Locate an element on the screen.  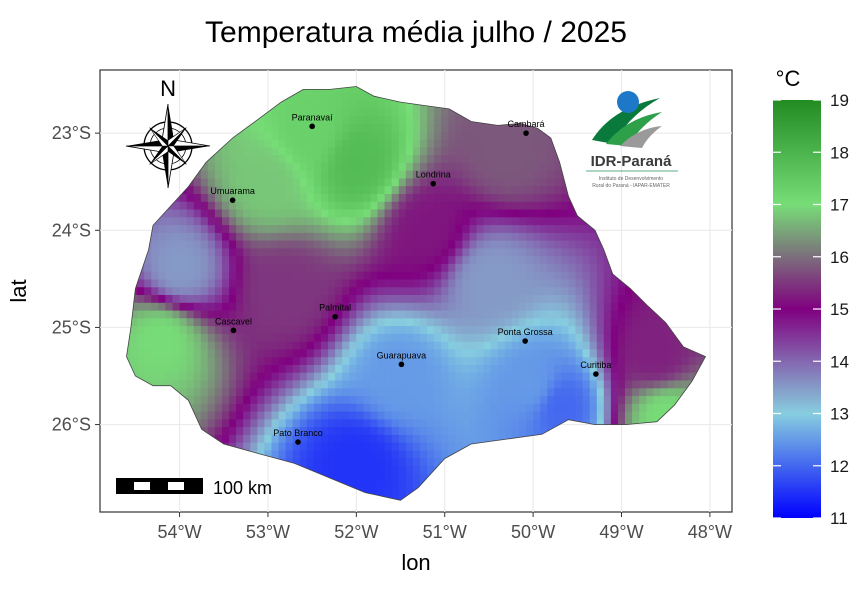
x-axis-label: lon is located at coordinates (415, 562).